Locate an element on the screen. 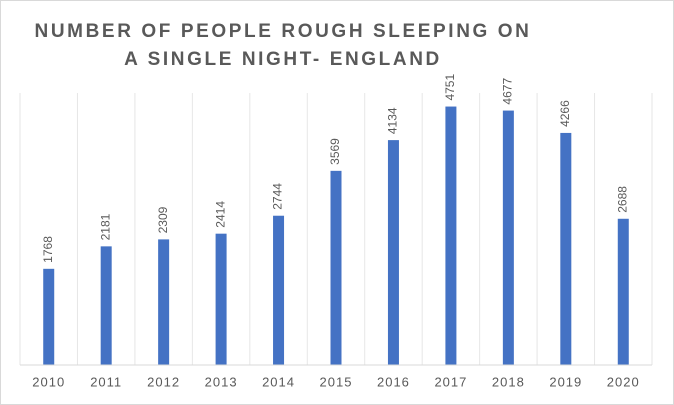  x-tick-label: 2016 is located at coordinates (393, 381).